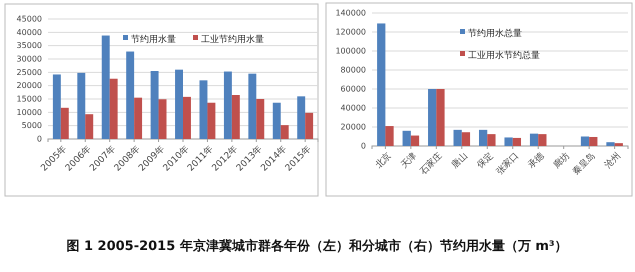  What do you see at coordinates (29, 19) in the screenshot?
I see `y-tick-label: 45000` at bounding box center [29, 19].